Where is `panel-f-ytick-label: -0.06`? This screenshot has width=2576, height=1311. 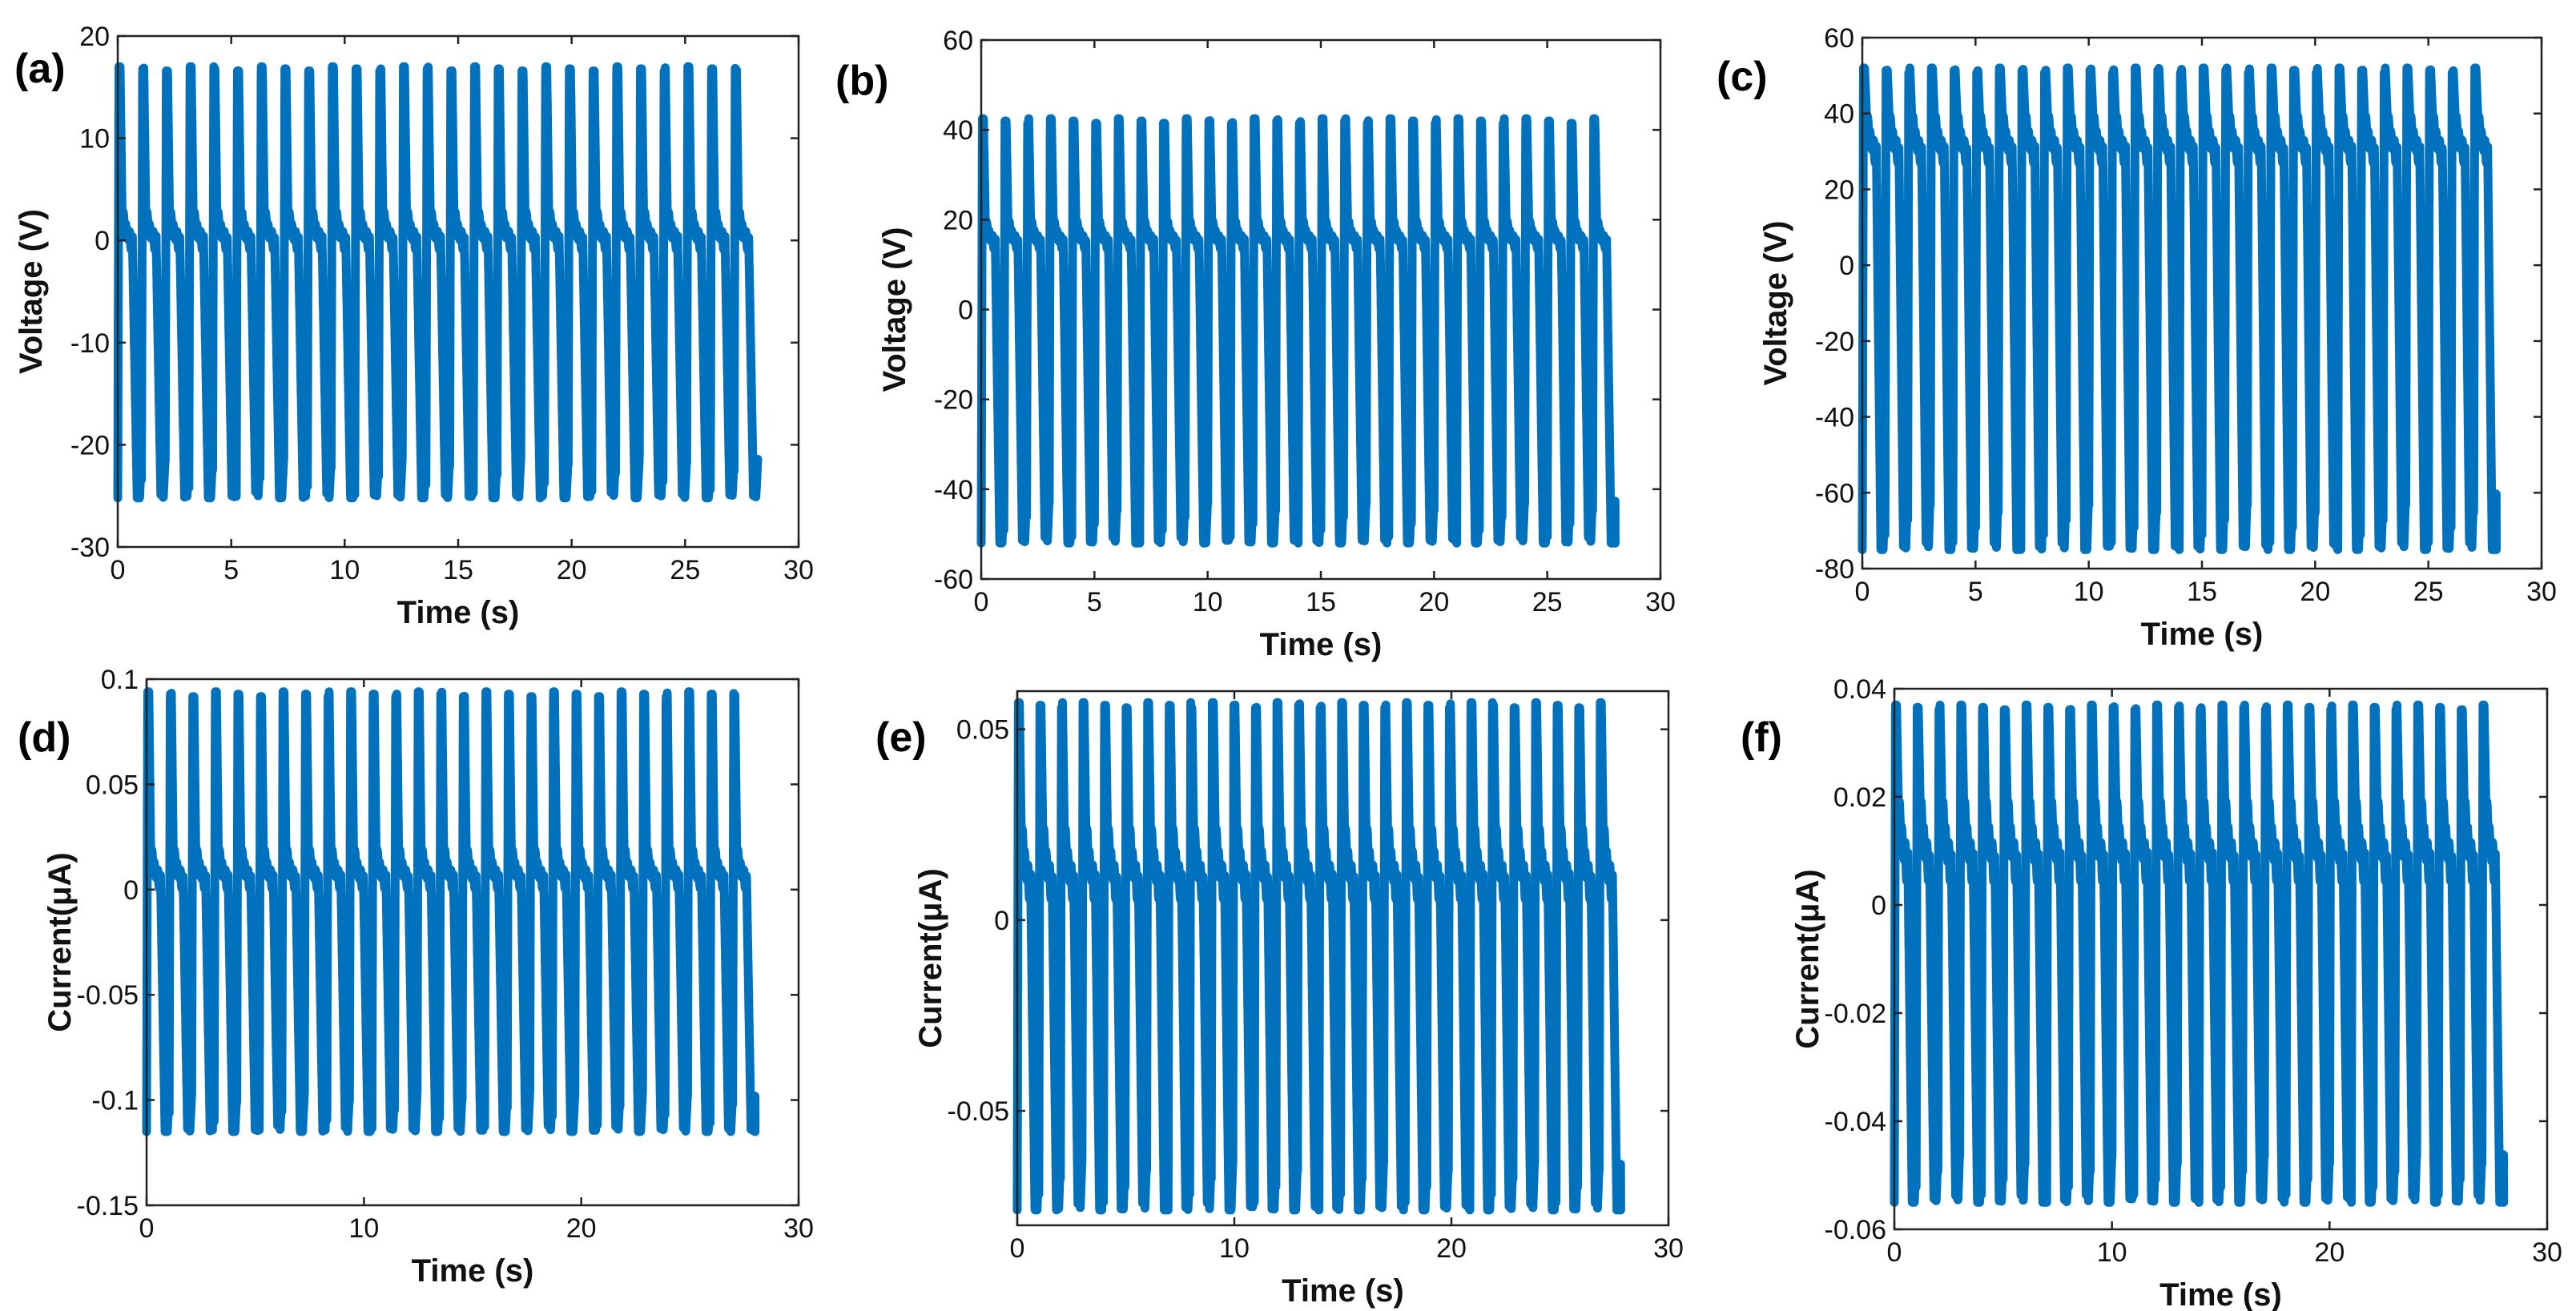 panel-f-ytick-label: -0.06 is located at coordinates (1856, 1230).